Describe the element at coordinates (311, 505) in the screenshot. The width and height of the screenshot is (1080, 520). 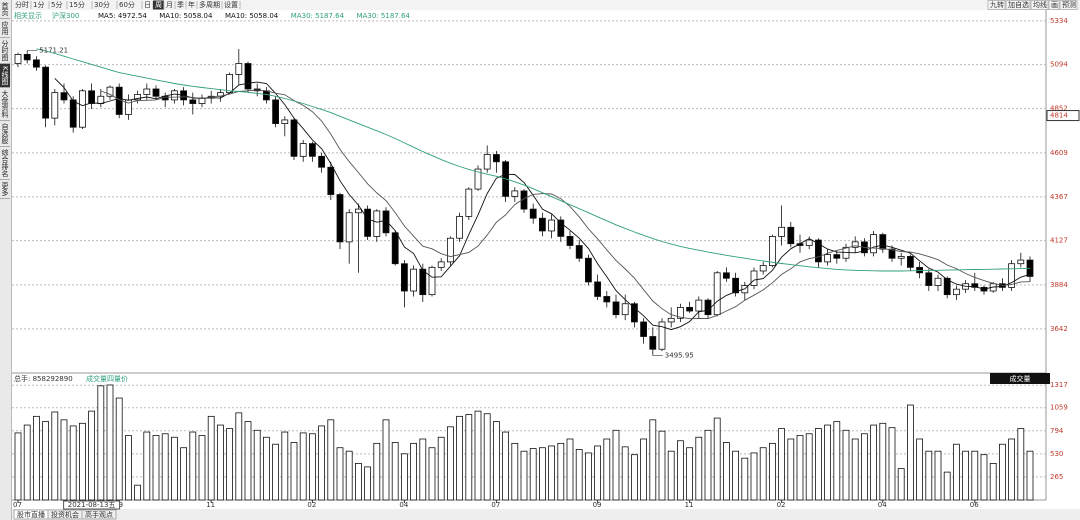
I see `x-tick-label: 02` at that location.